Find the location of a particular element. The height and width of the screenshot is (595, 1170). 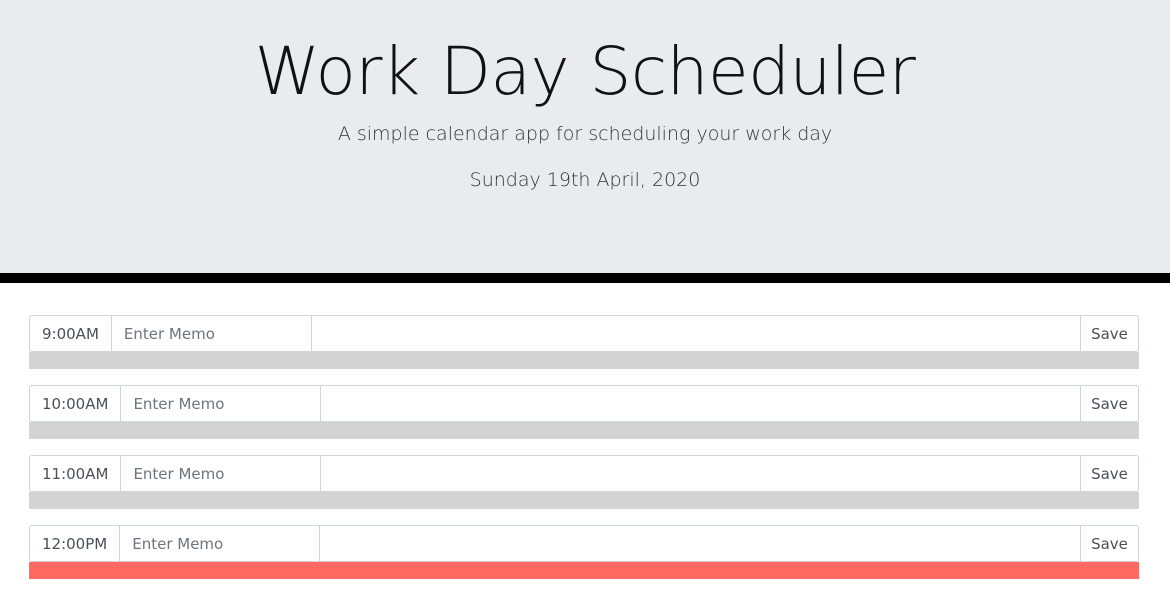

time-block-11am: 11:00AM Save is located at coordinates (584, 482).